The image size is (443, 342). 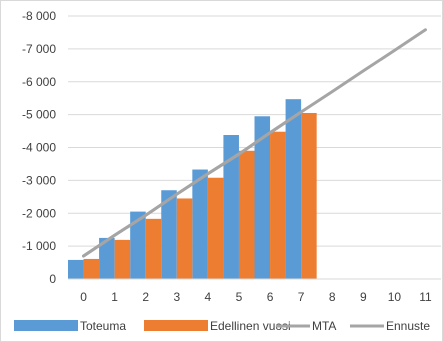 What do you see at coordinates (39, 16) in the screenshot?
I see `y-tick-label: -8 000` at bounding box center [39, 16].